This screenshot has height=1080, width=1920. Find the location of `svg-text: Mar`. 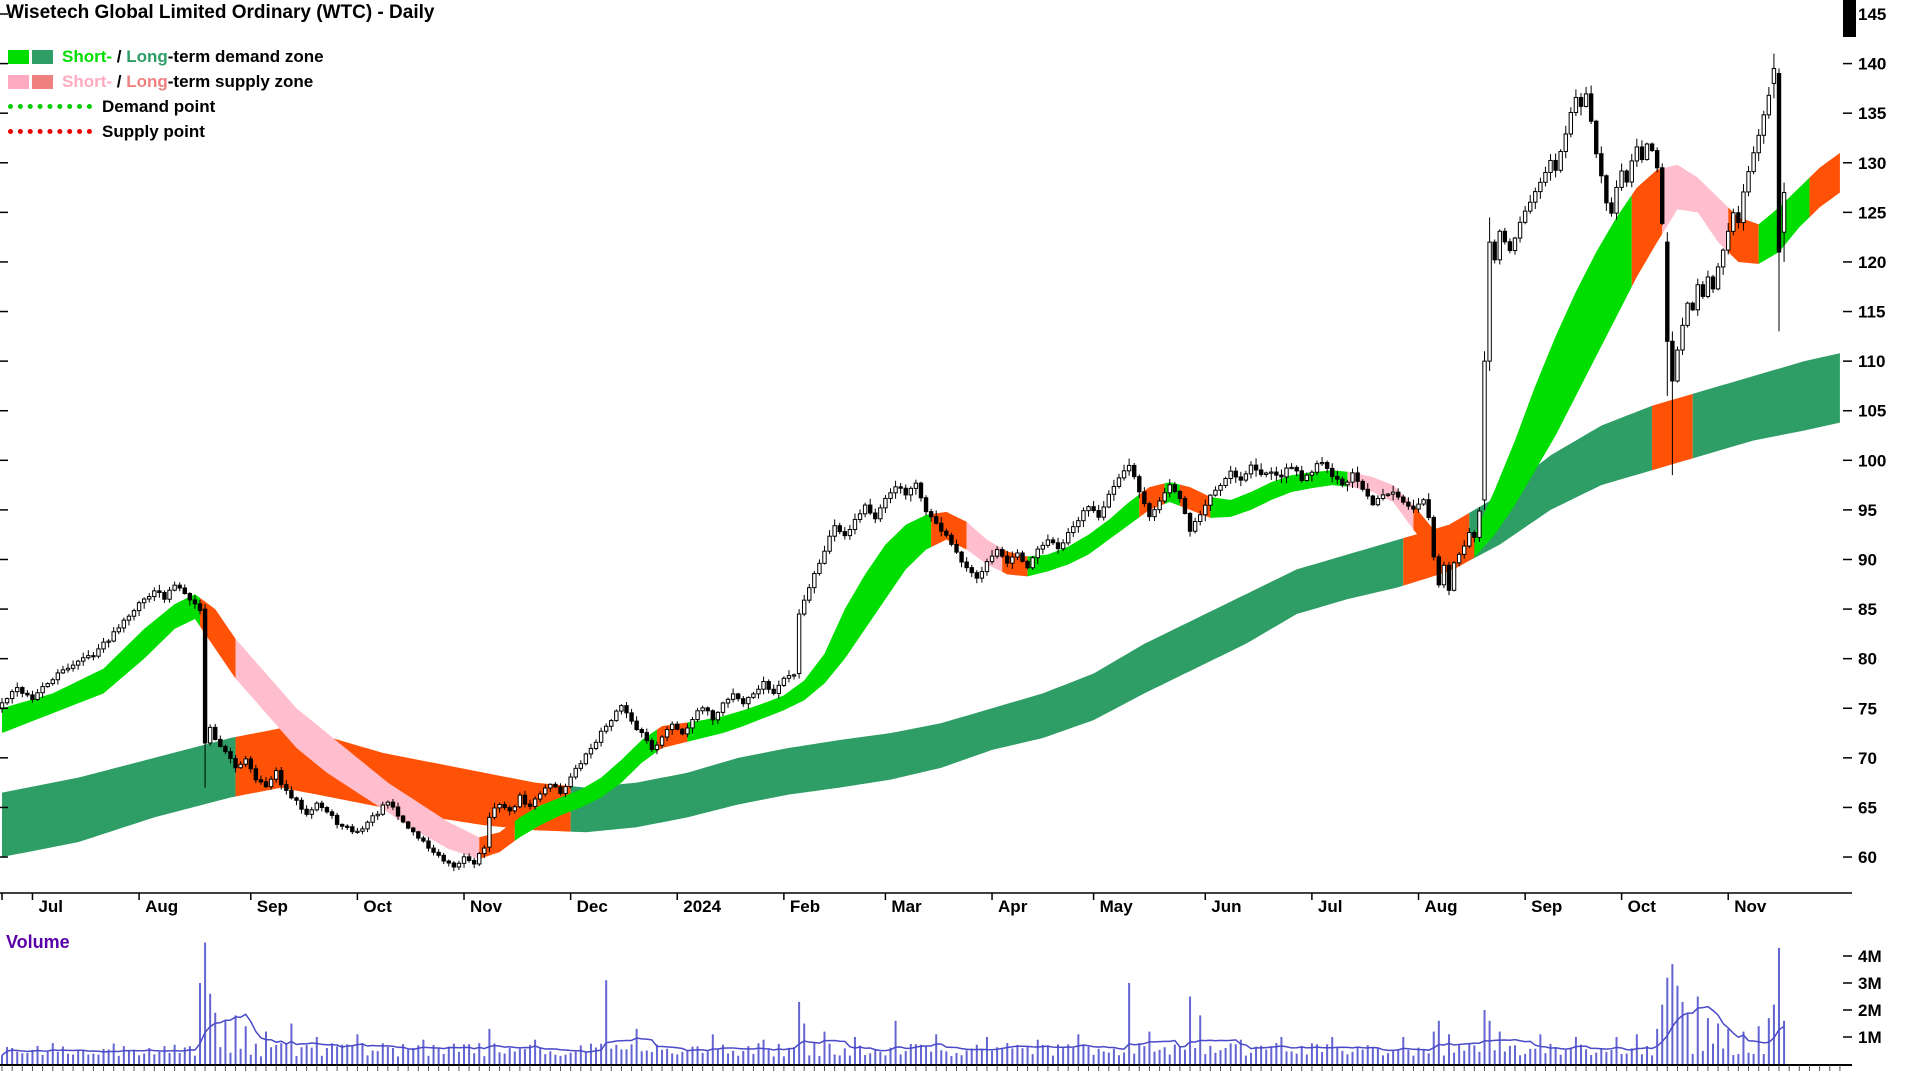

svg-text: Mar is located at coordinates (906, 906).